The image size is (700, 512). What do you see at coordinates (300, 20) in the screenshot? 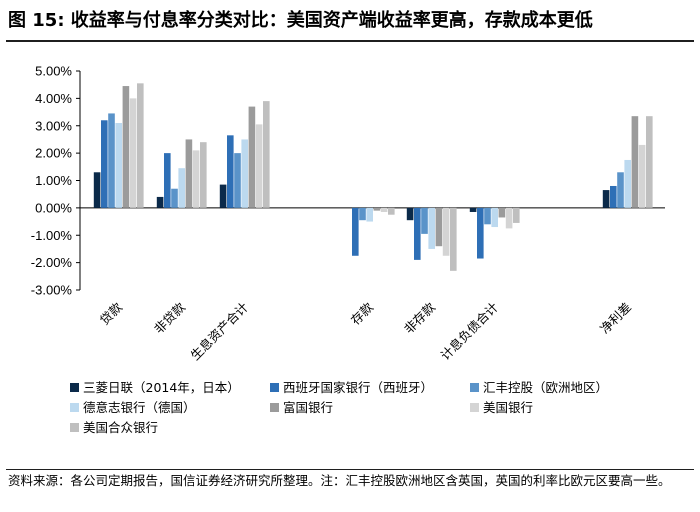
I see `chart-title: 图 15: 收益率与付息率分类对比：美国资产端收益率更高，存款成本更低` at bounding box center [300, 20].